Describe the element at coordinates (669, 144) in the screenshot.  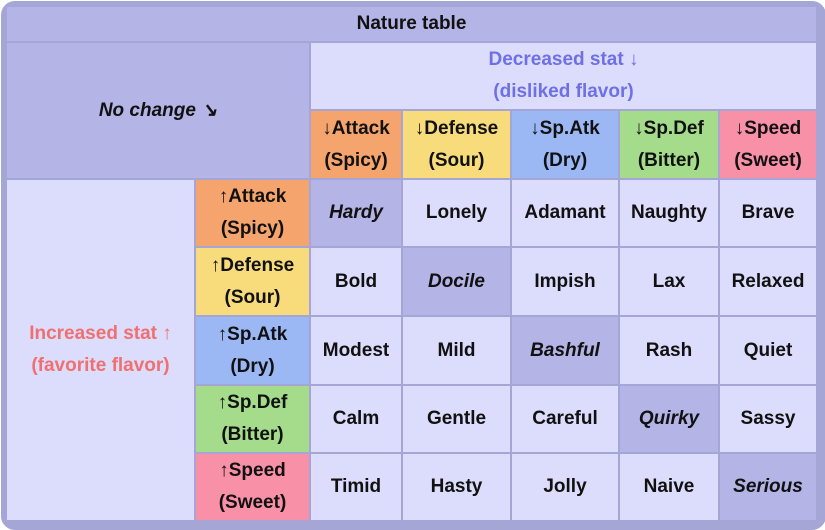
I see `column-header: ↓Sp.Def (Bitter)` at that location.